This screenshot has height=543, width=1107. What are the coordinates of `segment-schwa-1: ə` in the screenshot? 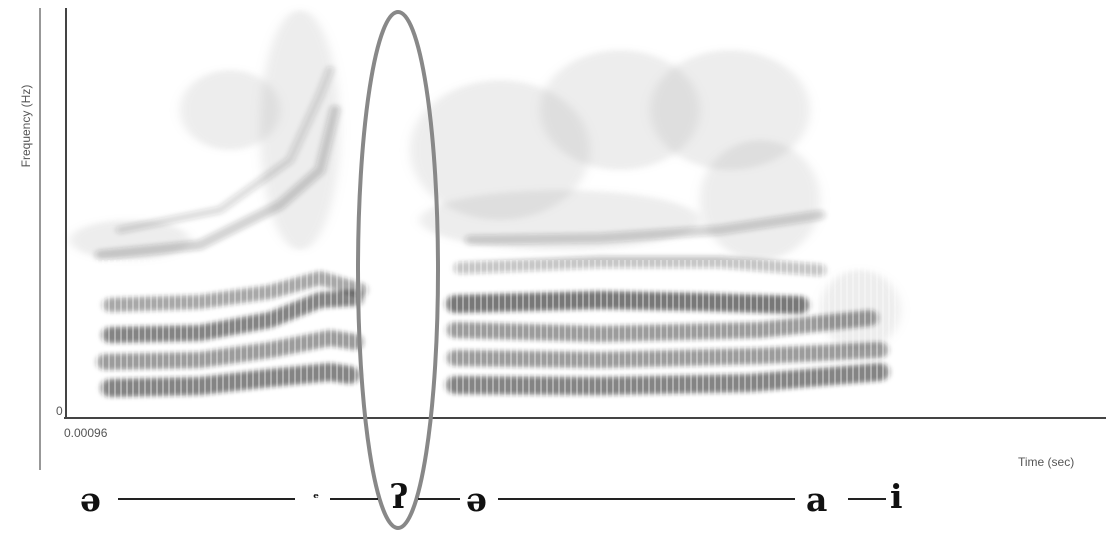 It's located at (90, 499).